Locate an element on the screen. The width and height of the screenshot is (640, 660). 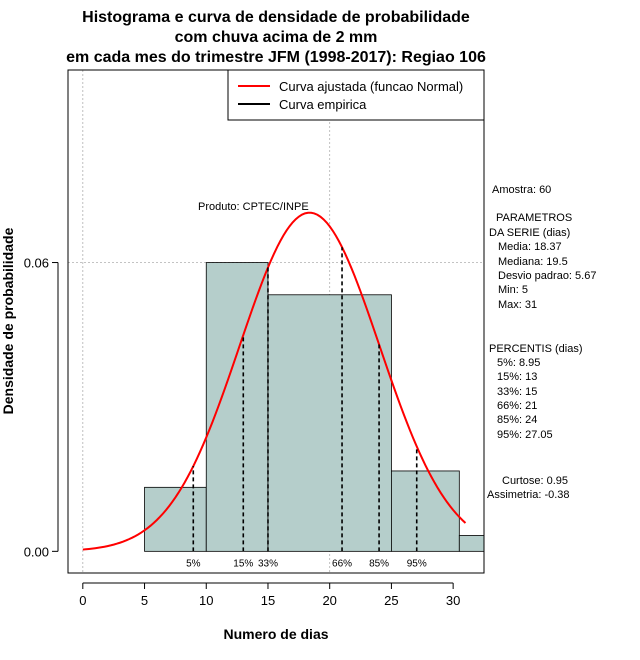
stat-max: Max: 31 is located at coordinates (517, 305).